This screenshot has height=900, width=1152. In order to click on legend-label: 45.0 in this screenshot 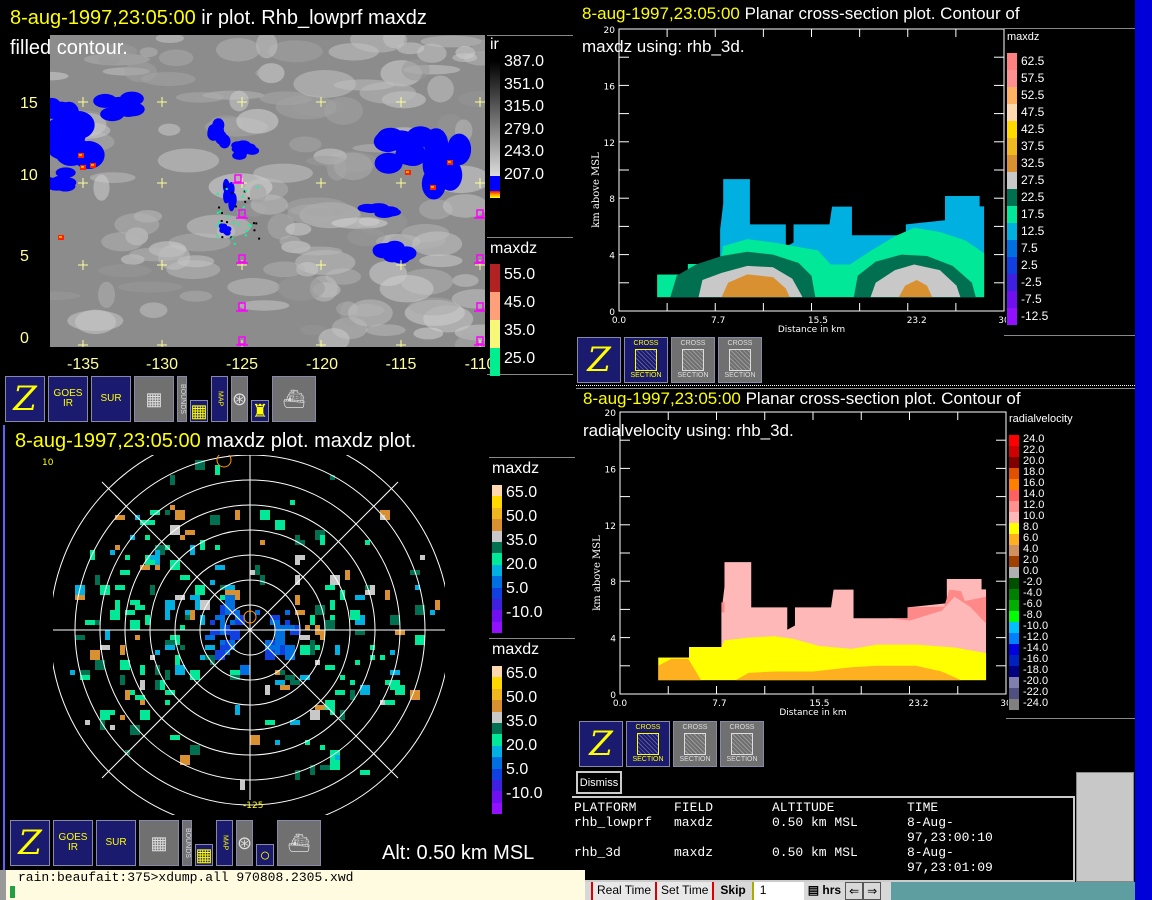, I will do `click(520, 302)`.